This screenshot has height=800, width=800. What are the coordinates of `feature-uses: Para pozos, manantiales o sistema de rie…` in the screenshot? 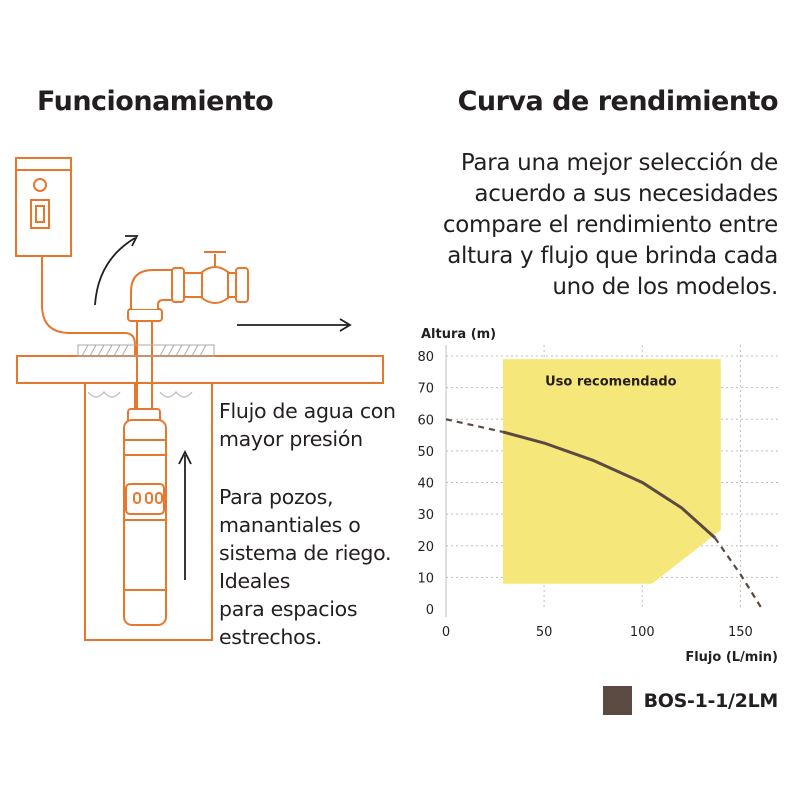 It's located at (305, 567).